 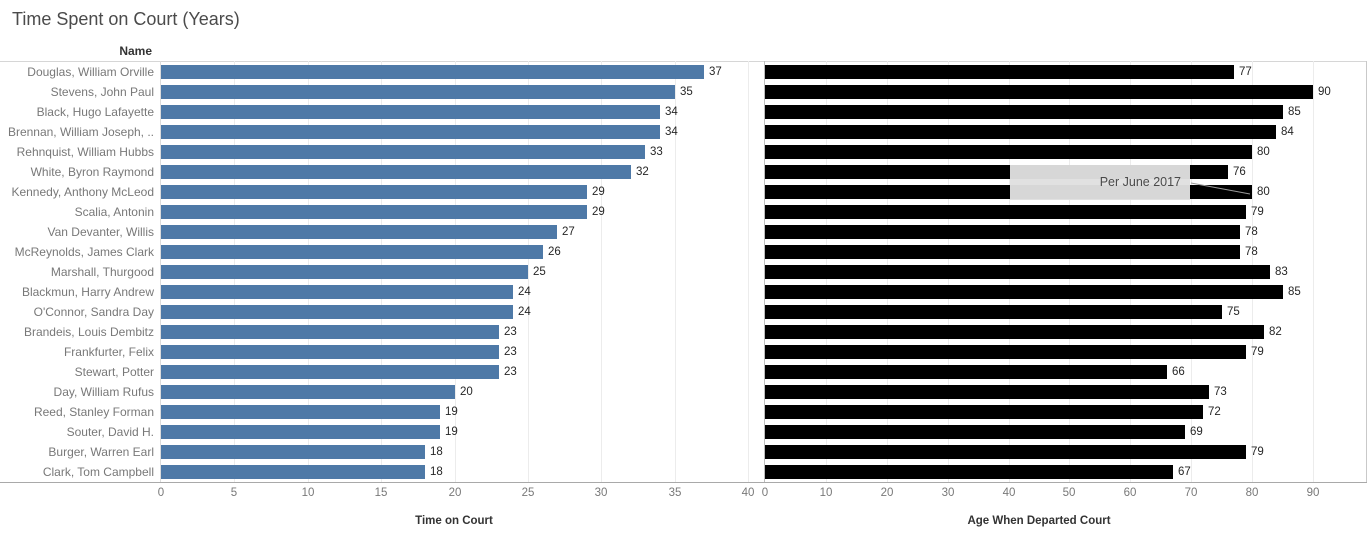 I want to click on row-label: Blackmun, Harry Andrew, so click(x=87, y=292).